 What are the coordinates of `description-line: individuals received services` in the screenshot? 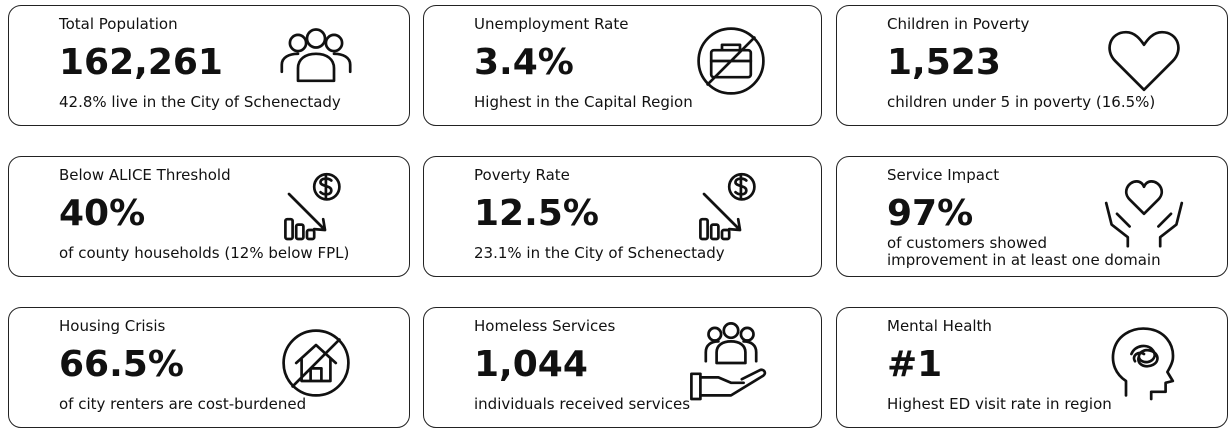 It's located at (582, 404).